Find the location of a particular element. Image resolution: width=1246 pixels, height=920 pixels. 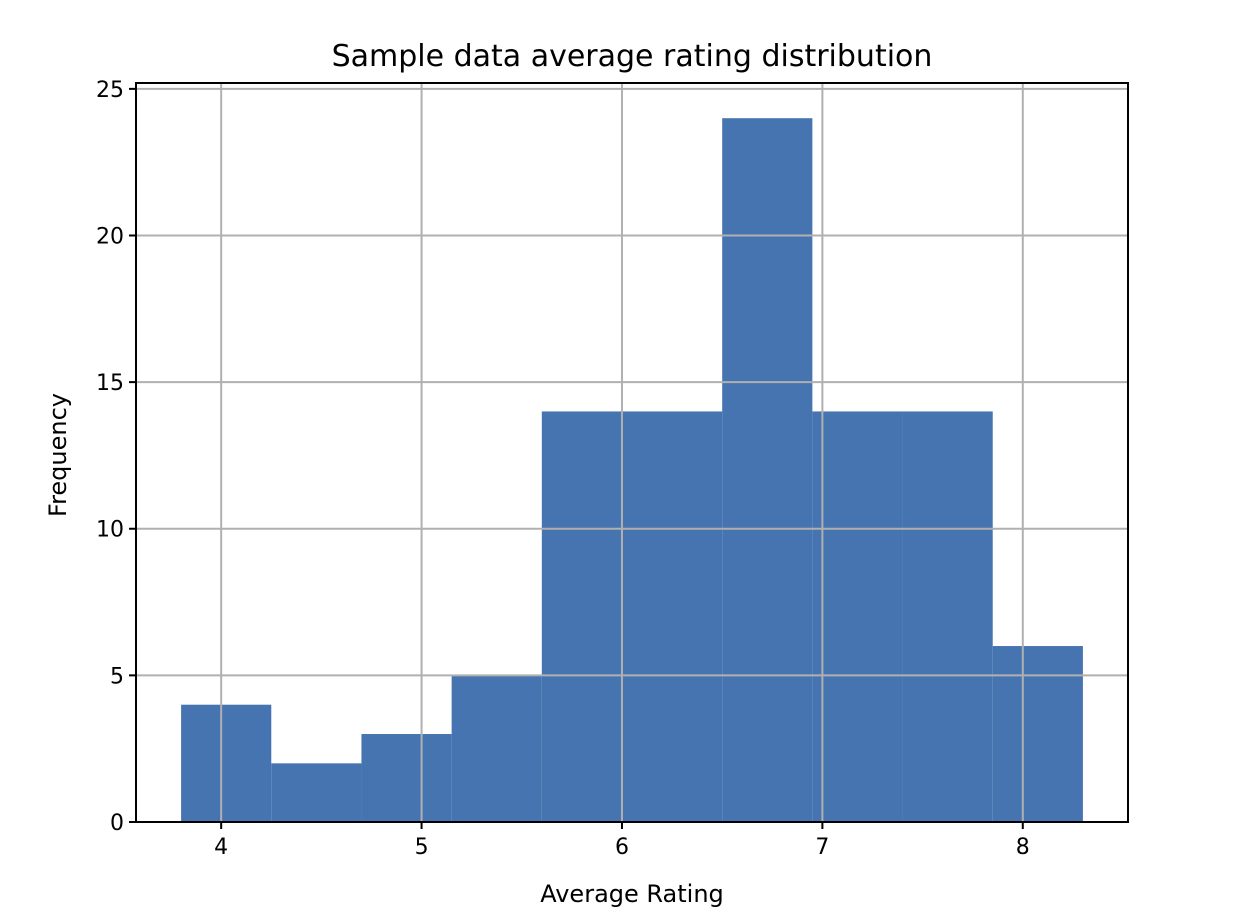

y-tick-label: 10 is located at coordinates (110, 530).